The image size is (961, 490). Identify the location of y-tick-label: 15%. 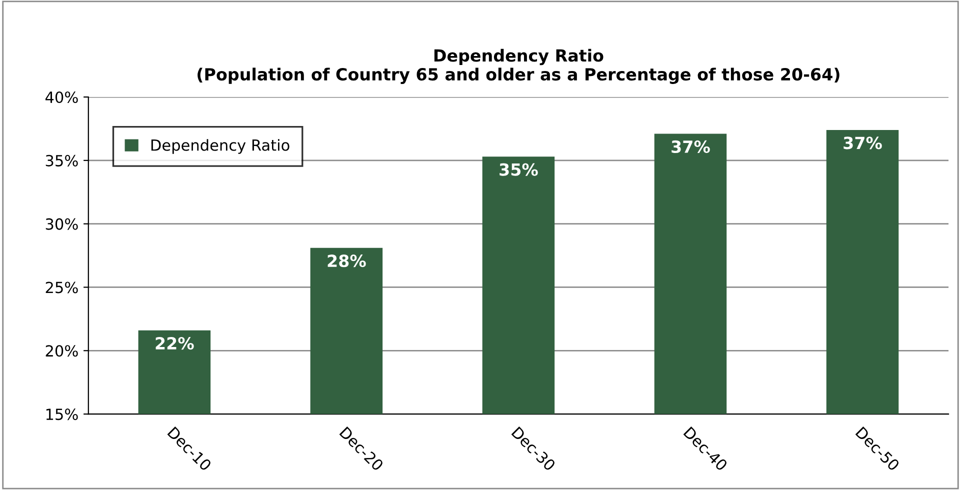
(62, 414).